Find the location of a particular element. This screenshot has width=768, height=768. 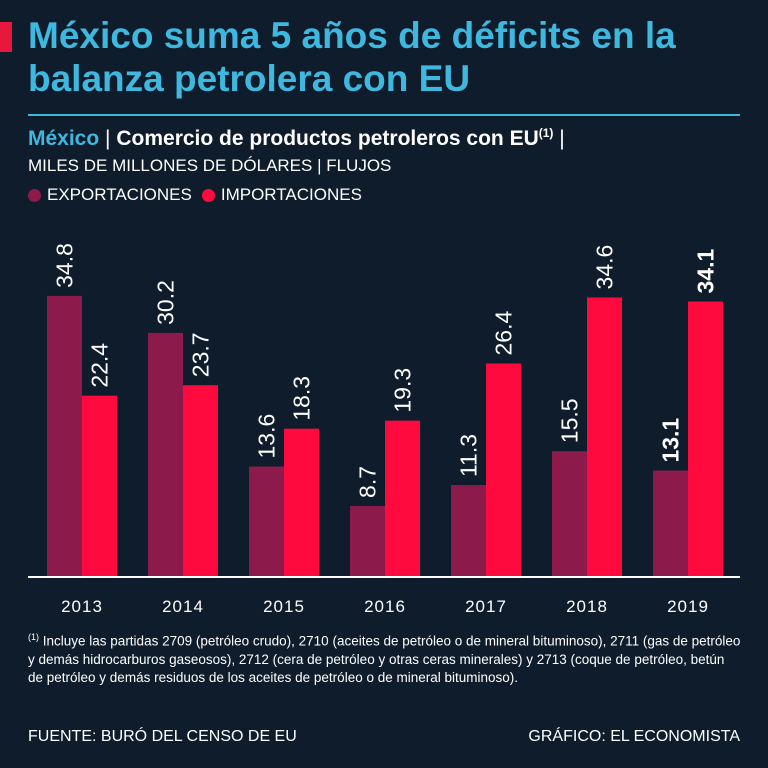

data-label-exports-2018: 15.5 is located at coordinates (570, 420).